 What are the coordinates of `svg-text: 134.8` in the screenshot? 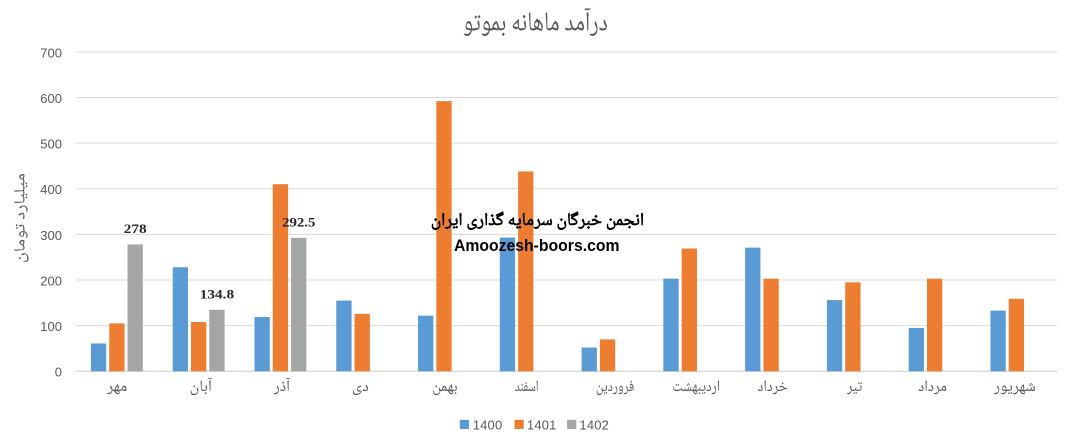 It's located at (217, 293).